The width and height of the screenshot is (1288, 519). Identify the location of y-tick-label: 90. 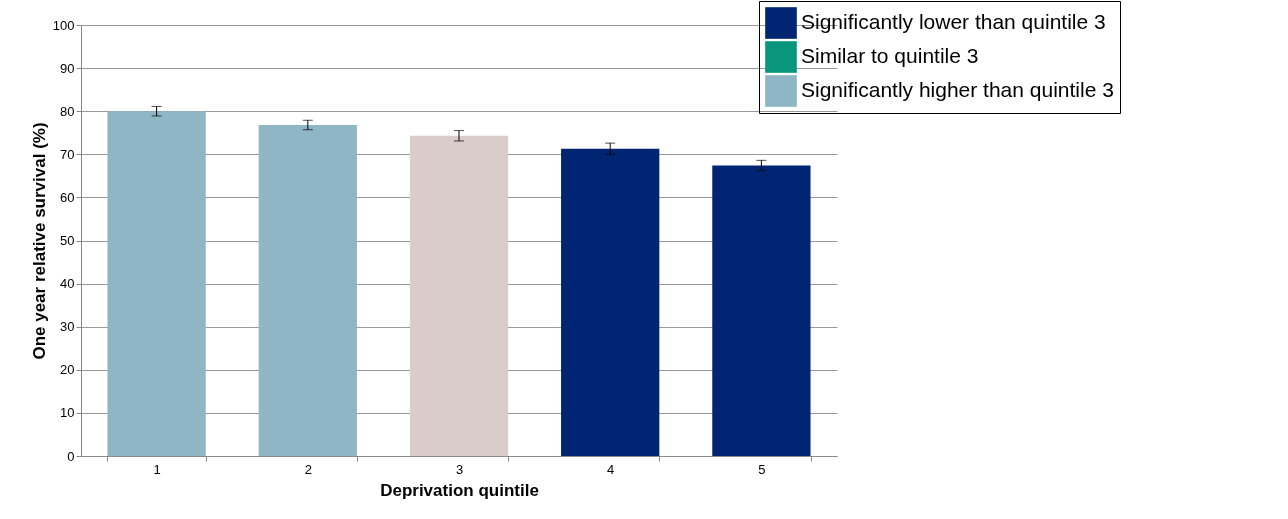
(67, 68).